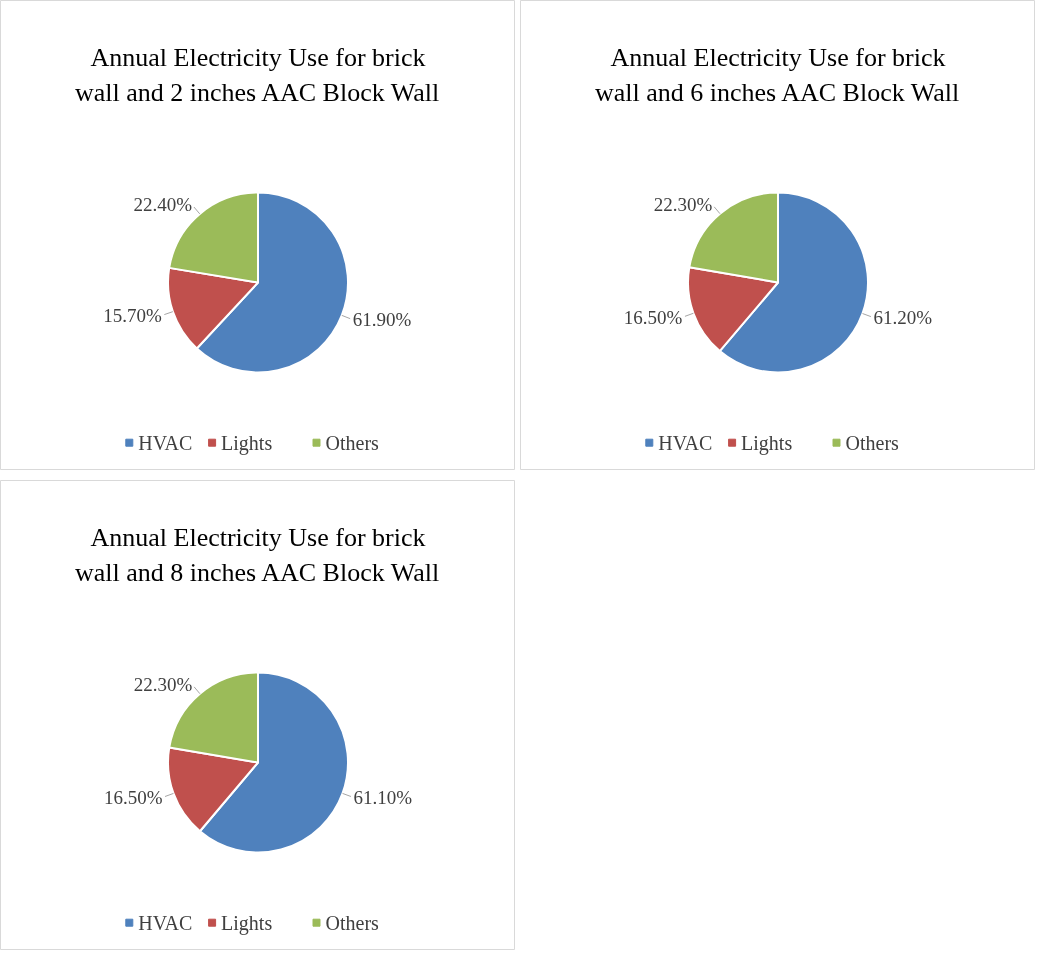  Describe the element at coordinates (382, 320) in the screenshot. I see `data-label: 61.90%` at that location.